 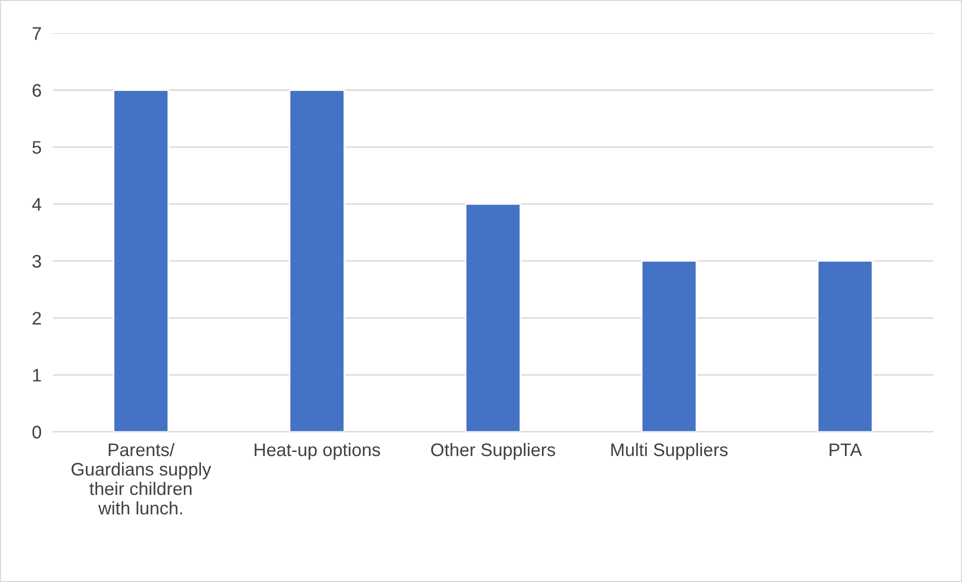 What do you see at coordinates (142, 478) in the screenshot?
I see `x-tick-label: Parents/ Guardians supply their children with lunch.` at bounding box center [142, 478].